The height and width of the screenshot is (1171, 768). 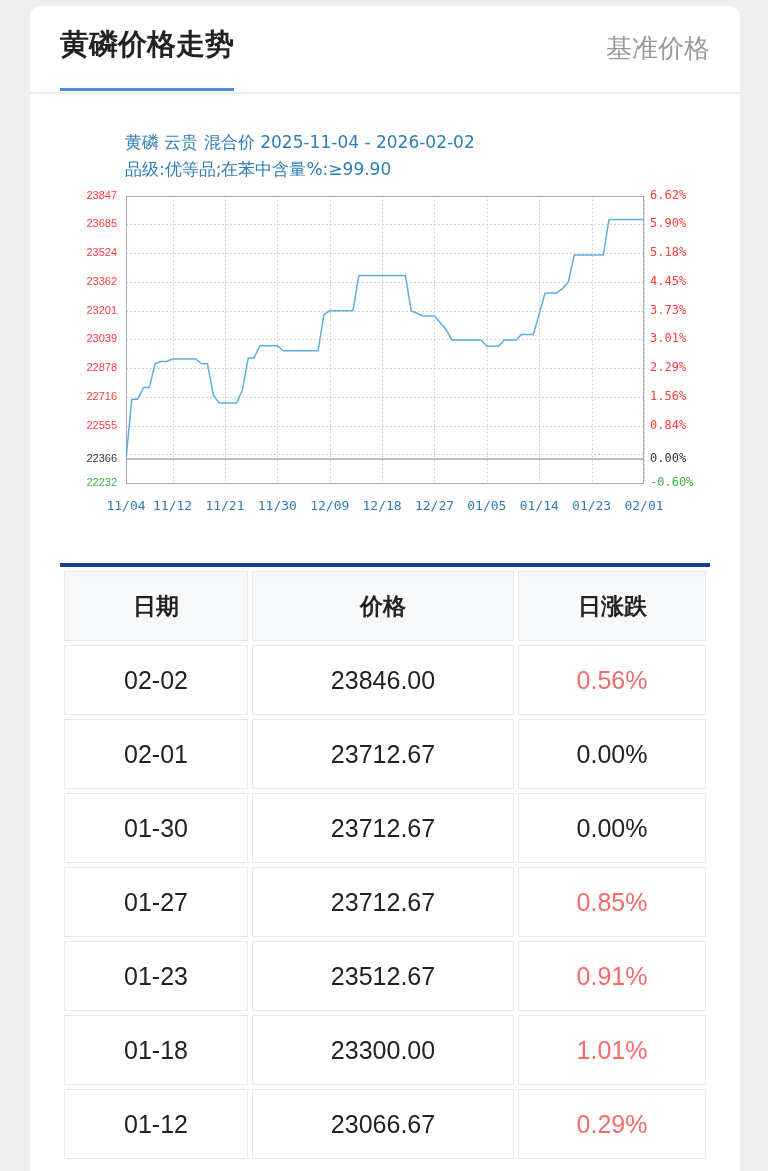 What do you see at coordinates (172, 506) in the screenshot?
I see `x-tick-label: 11/12` at bounding box center [172, 506].